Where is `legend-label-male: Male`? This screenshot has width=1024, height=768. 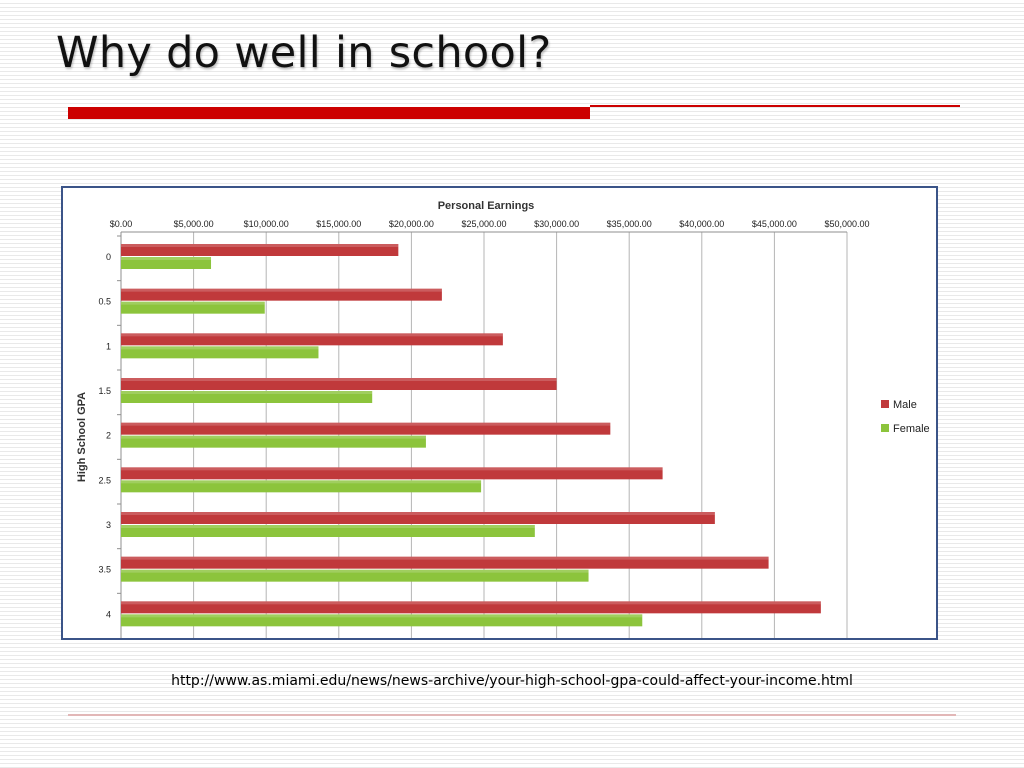
legend-label-male: Male is located at coordinates (905, 405).